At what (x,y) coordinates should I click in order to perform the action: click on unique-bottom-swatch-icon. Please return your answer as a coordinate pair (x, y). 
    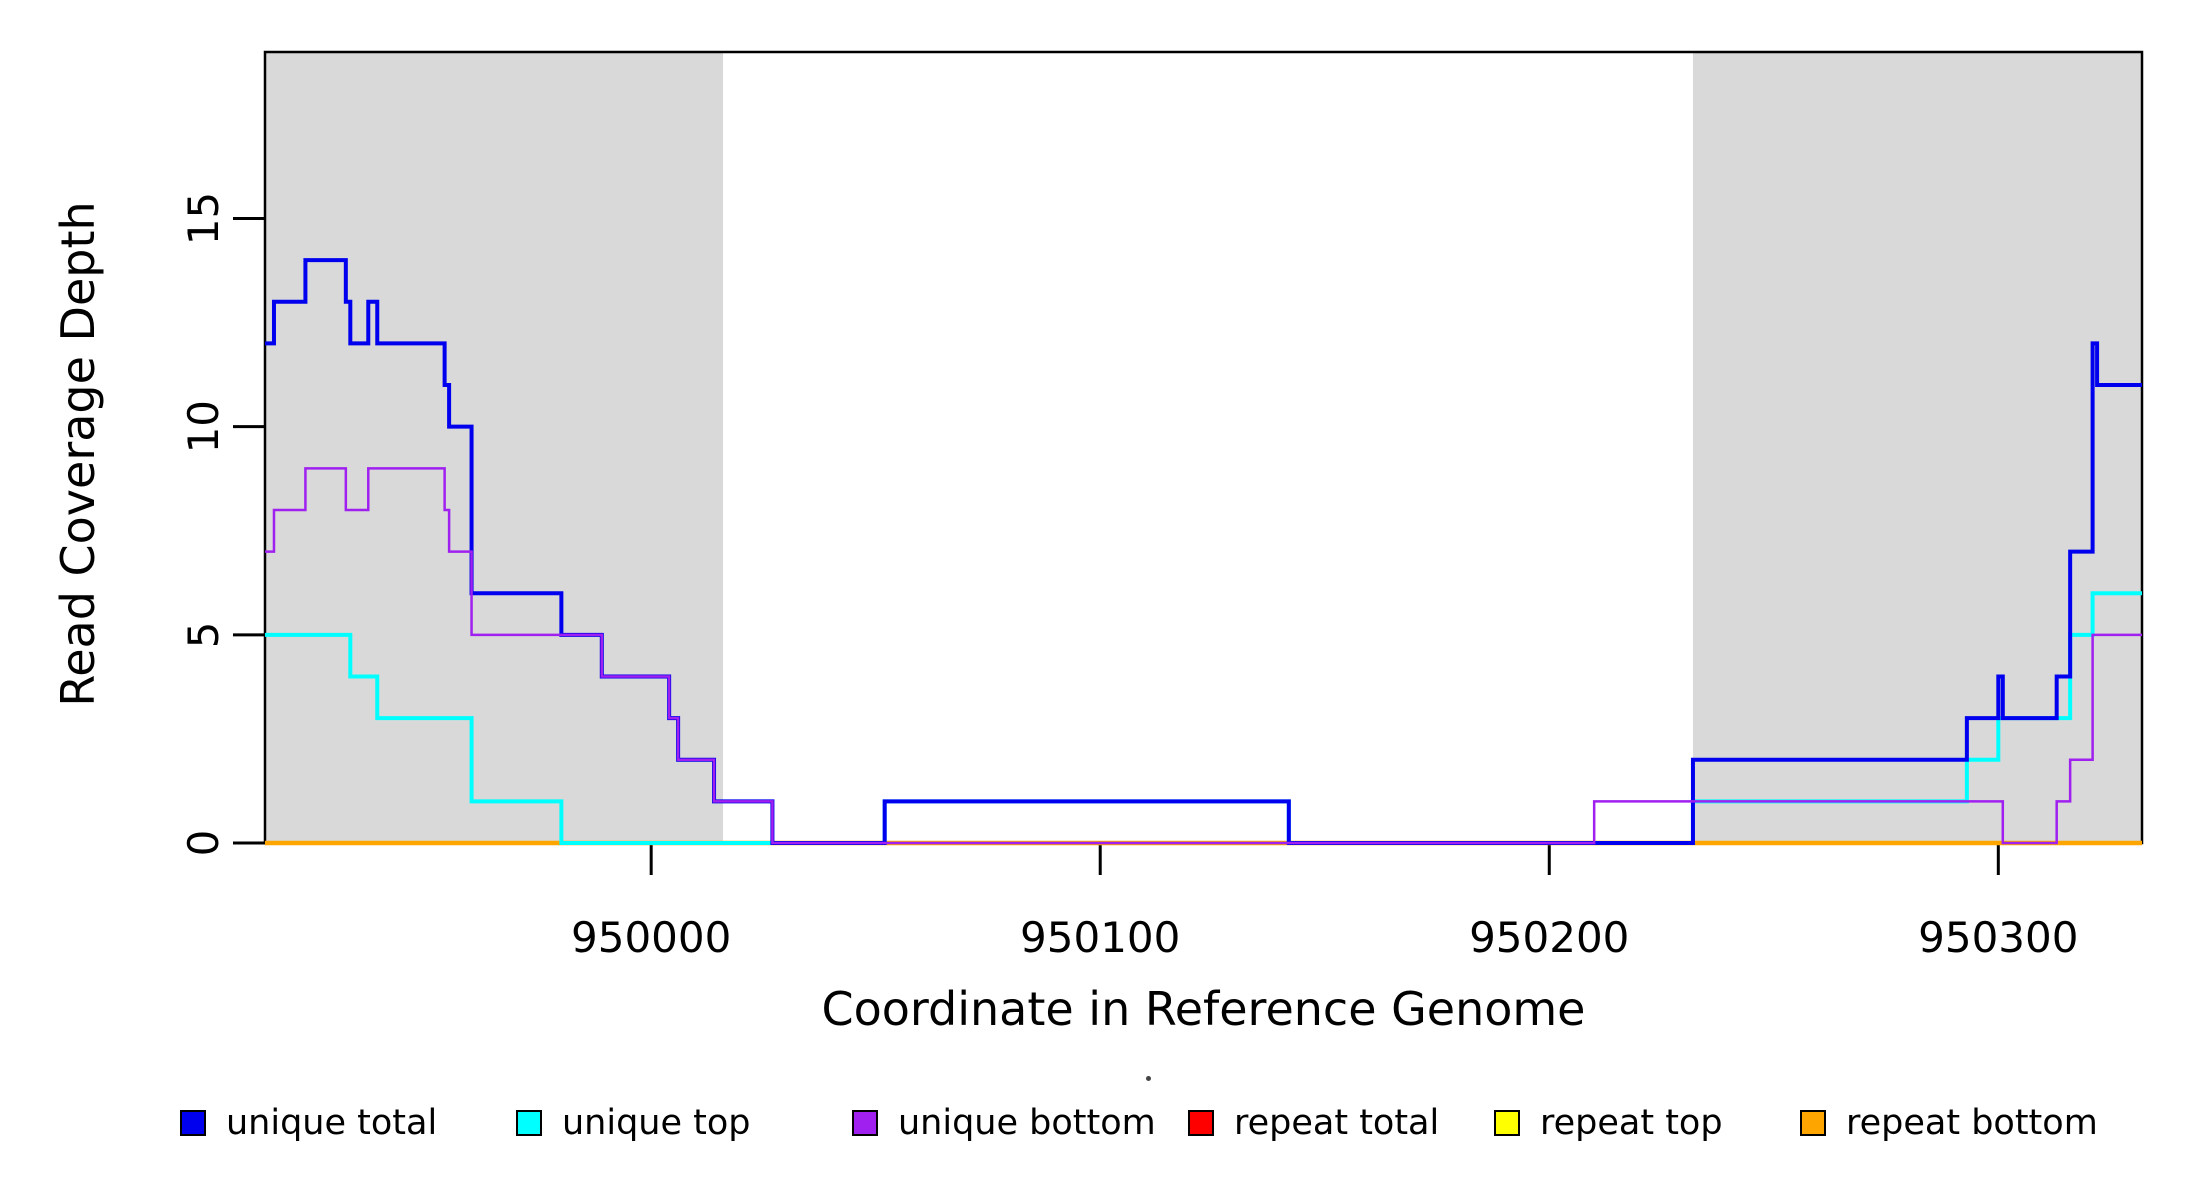
    Looking at the image, I should click on (865, 1123).